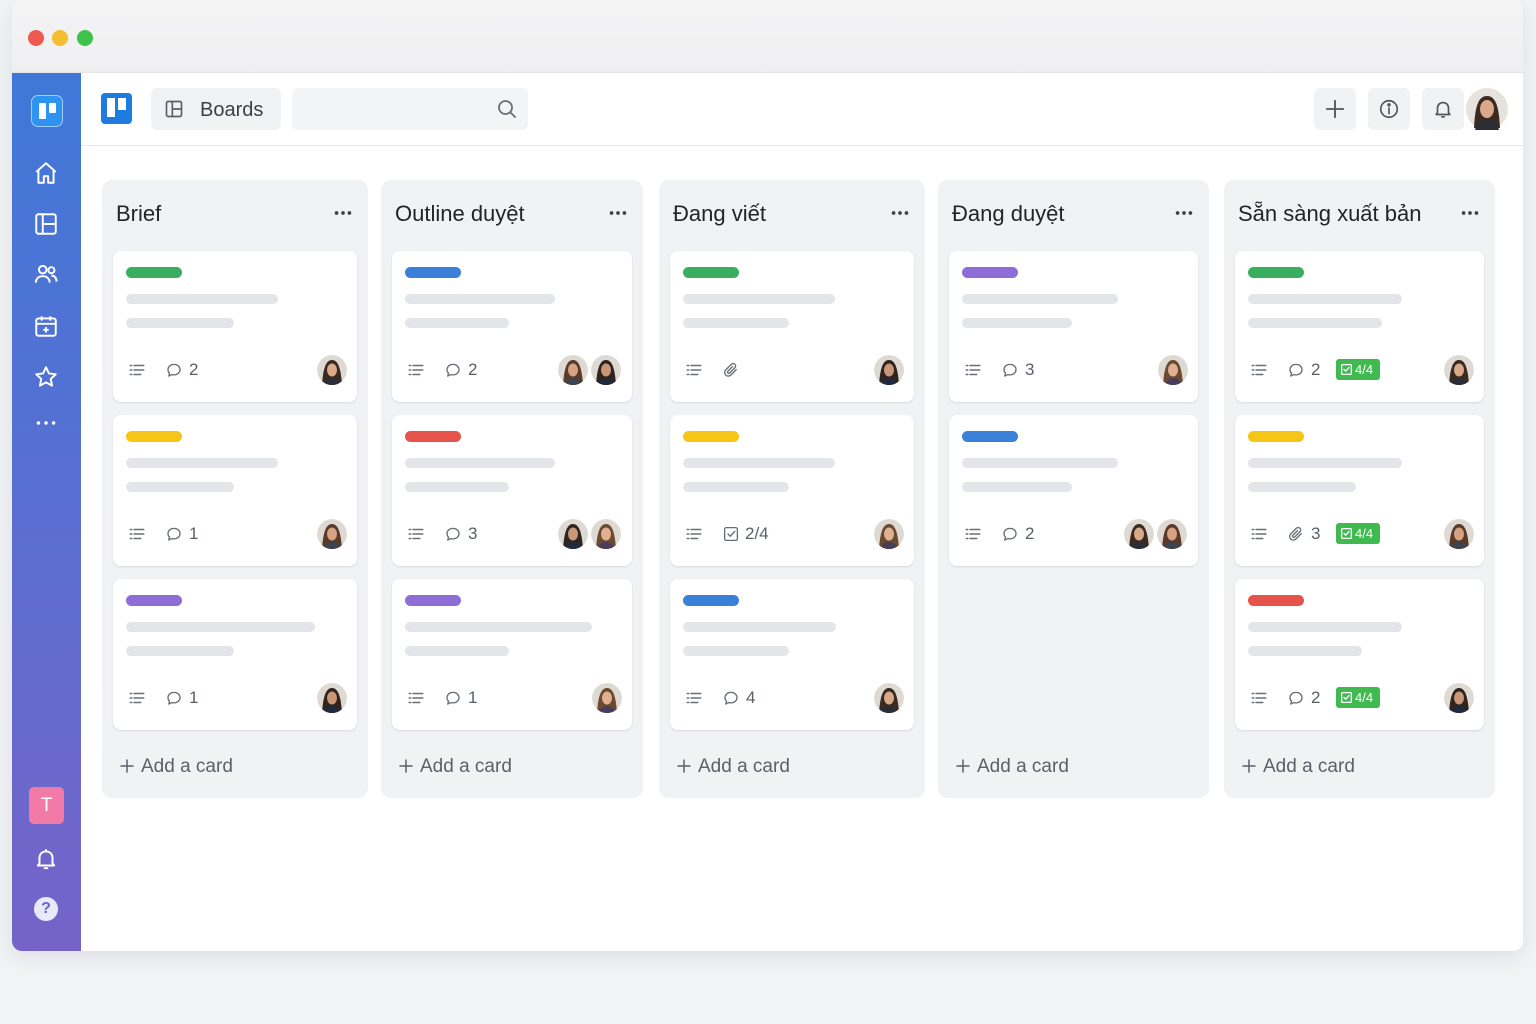 The height and width of the screenshot is (1024, 1536). What do you see at coordinates (46, 173) in the screenshot?
I see `home-icon` at bounding box center [46, 173].